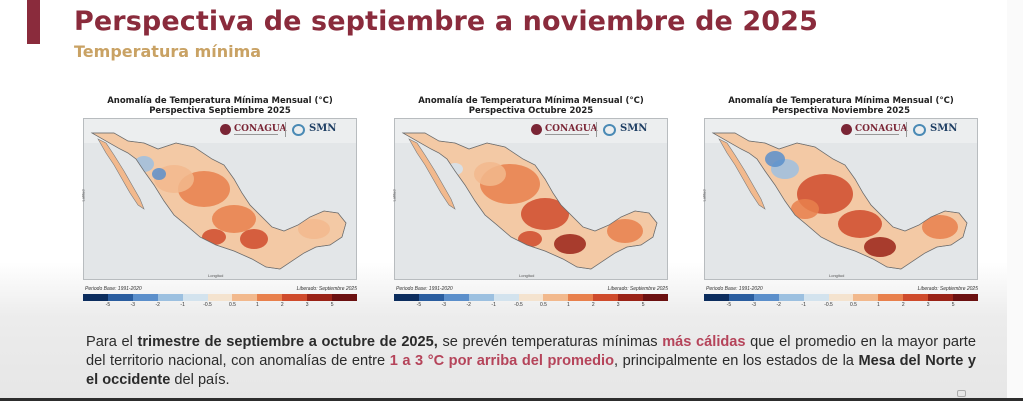 The height and width of the screenshot is (401, 1023). Describe the element at coordinates (568, 305) in the screenshot. I see `scale-label: 1` at that location.